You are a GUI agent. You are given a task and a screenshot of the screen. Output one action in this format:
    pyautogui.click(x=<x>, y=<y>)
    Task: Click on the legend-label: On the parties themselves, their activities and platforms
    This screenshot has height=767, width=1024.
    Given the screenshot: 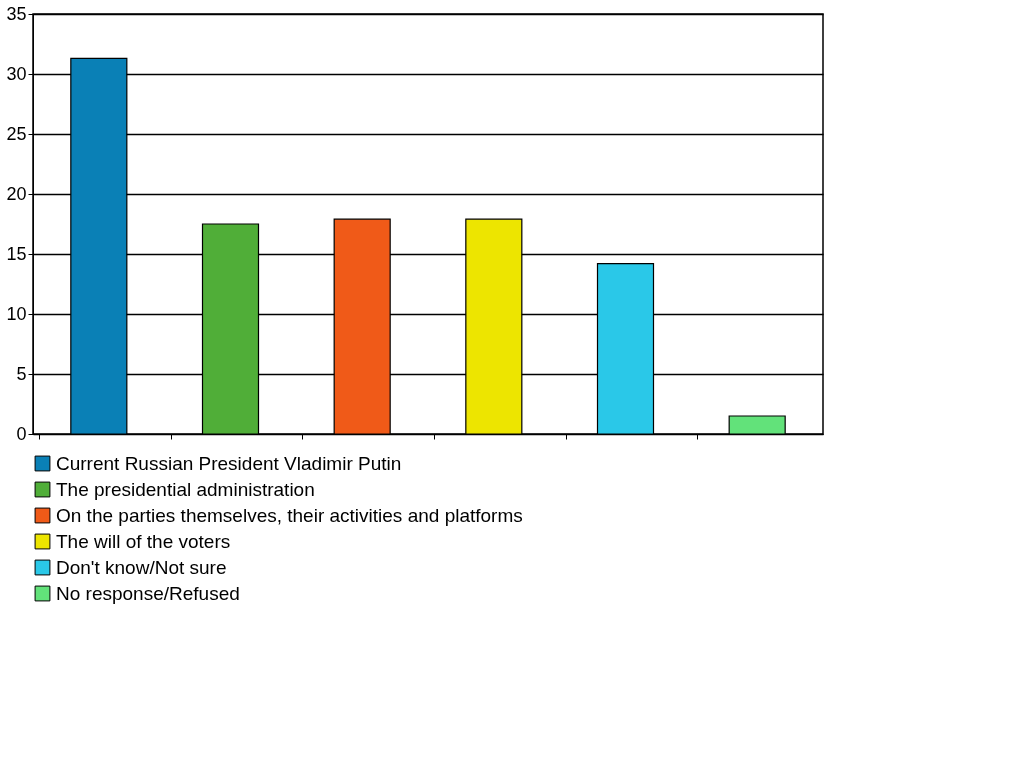 What is the action you would take?
    pyautogui.click(x=289, y=515)
    